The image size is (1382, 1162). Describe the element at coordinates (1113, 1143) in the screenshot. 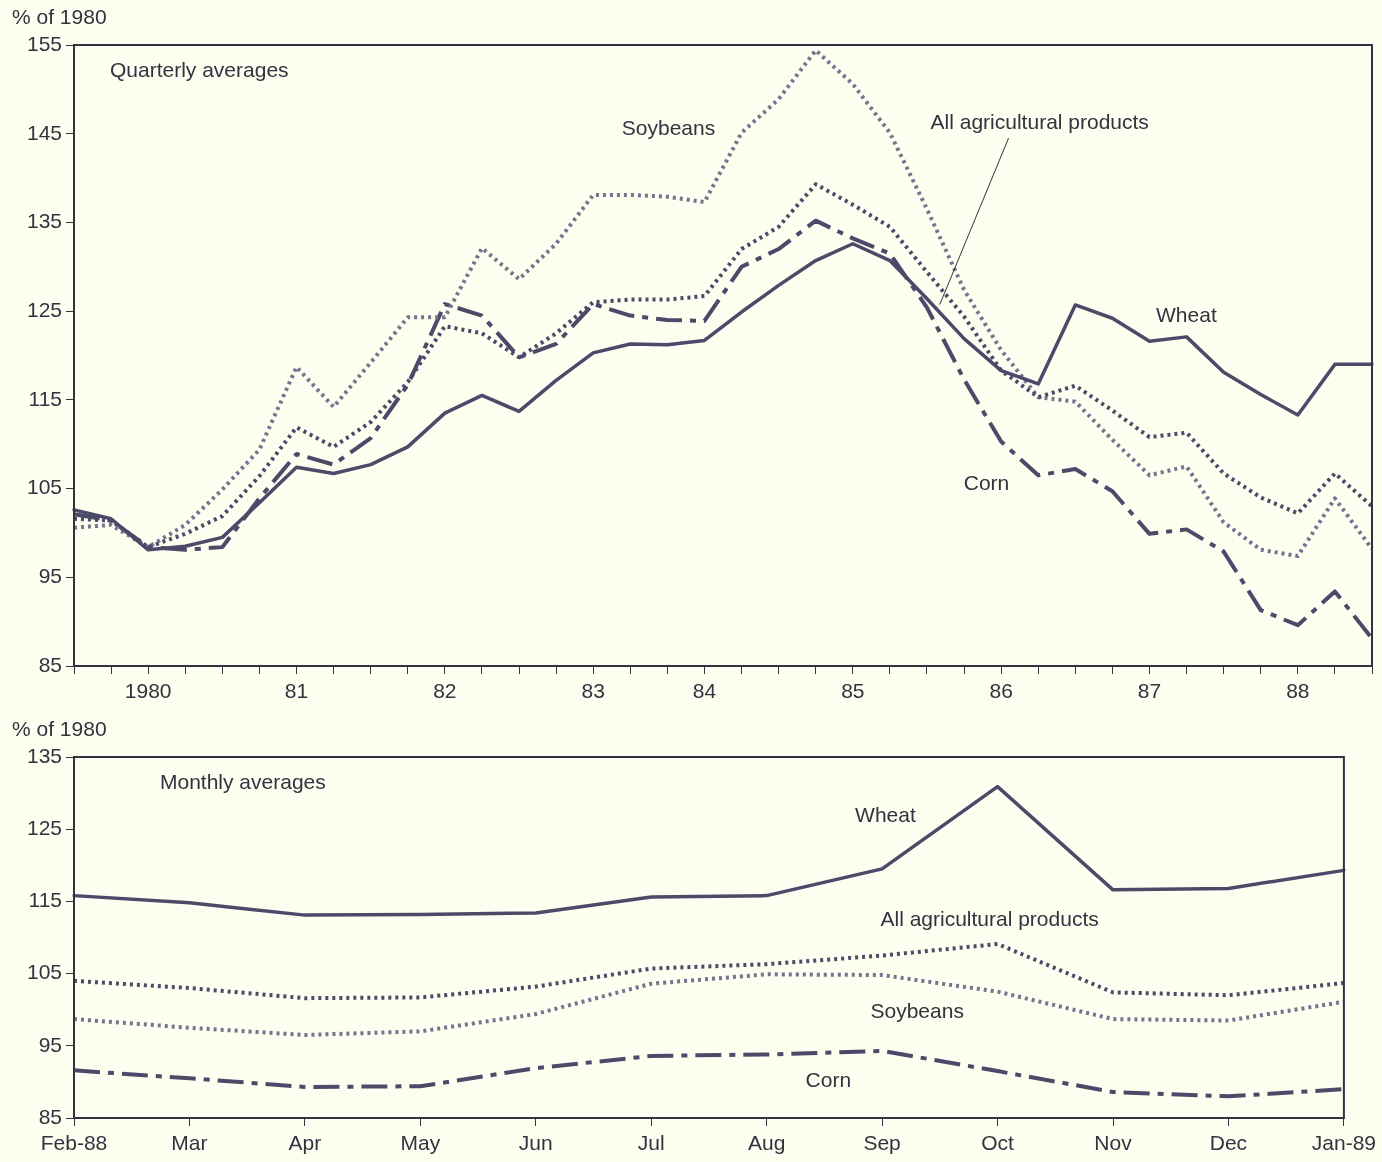

I see `x-tick-label: Nov` at that location.